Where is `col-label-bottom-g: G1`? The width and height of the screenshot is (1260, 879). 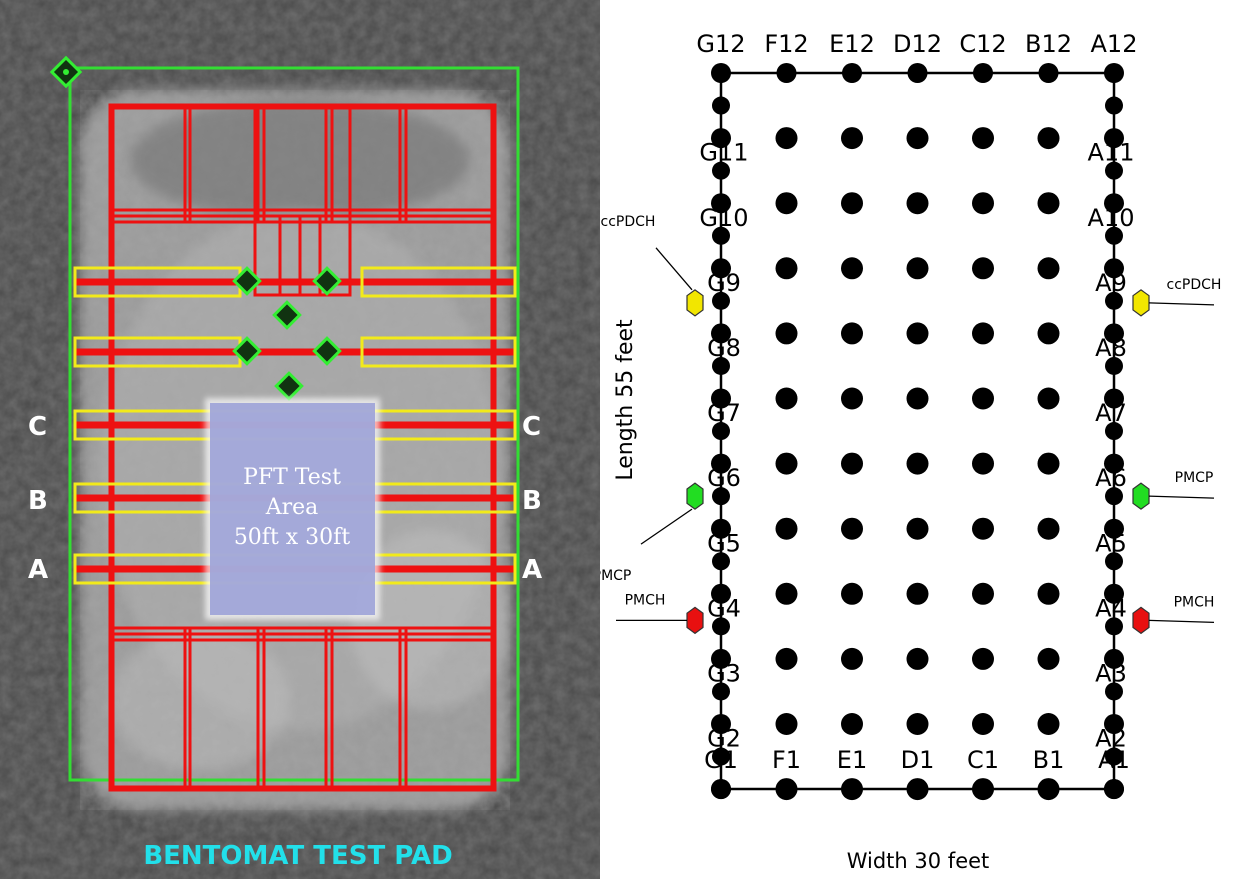 col-label-bottom-g: G1 is located at coordinates (721, 760).